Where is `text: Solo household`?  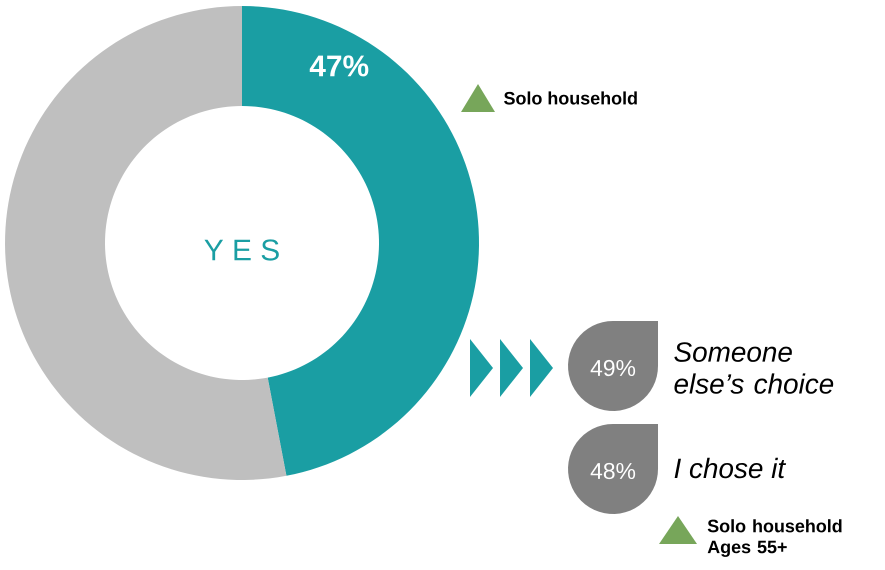 text: Solo household is located at coordinates (570, 98).